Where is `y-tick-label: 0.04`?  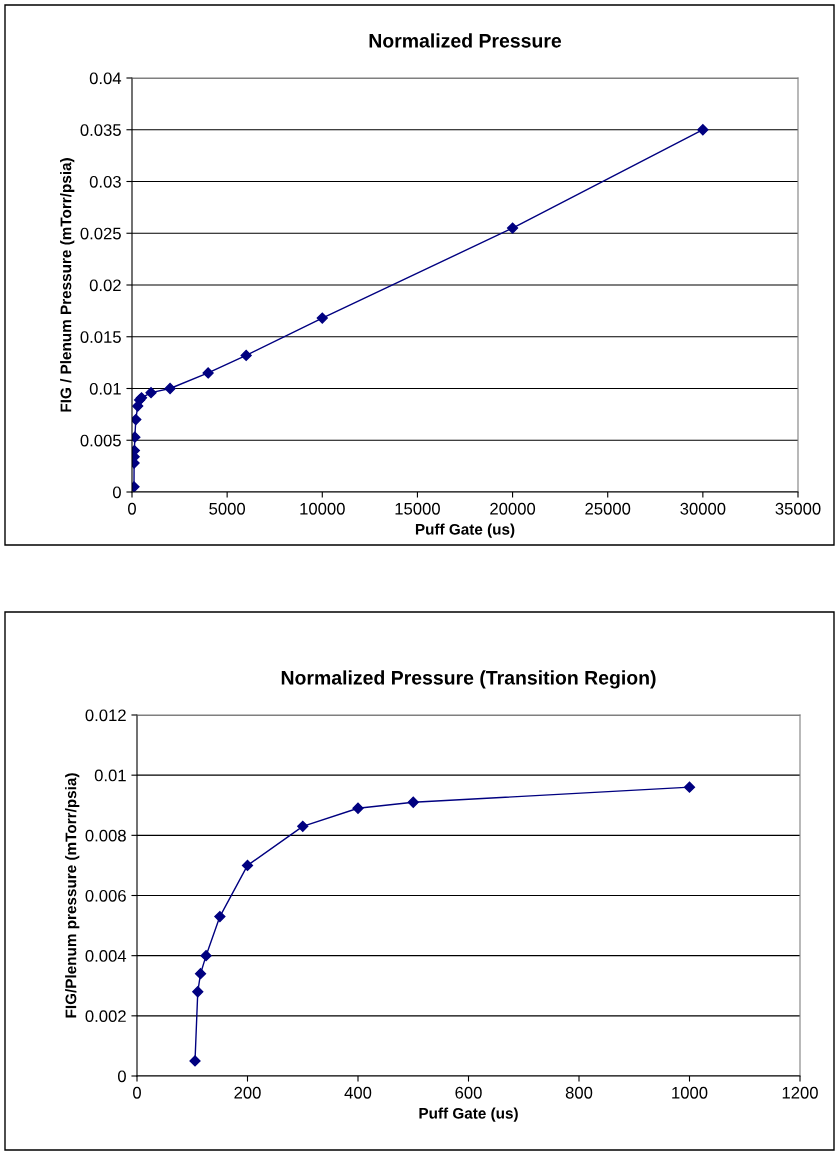
y-tick-label: 0.04 is located at coordinates (105, 78).